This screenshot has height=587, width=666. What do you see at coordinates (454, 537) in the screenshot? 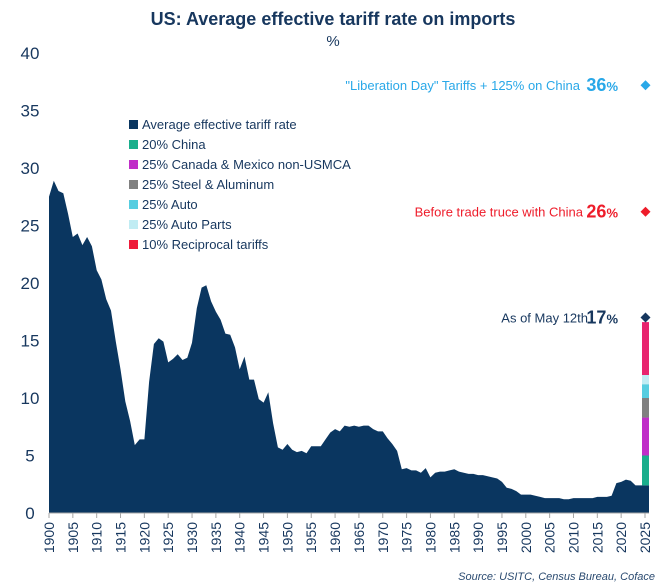
I see `x-tick-label: 1985` at bounding box center [454, 537].